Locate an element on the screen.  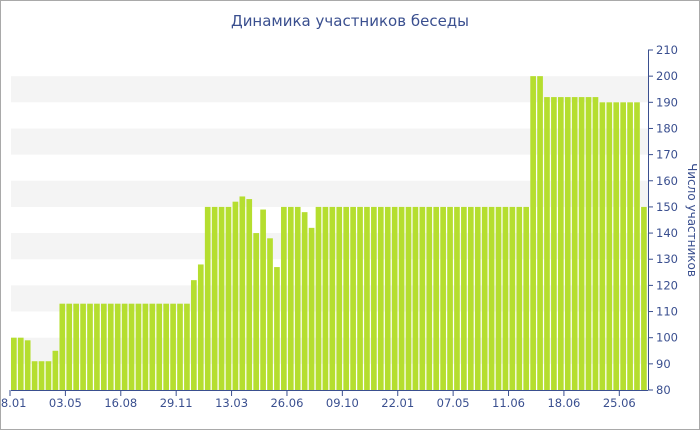
y-tick-label: 120 is located at coordinates (667, 285).